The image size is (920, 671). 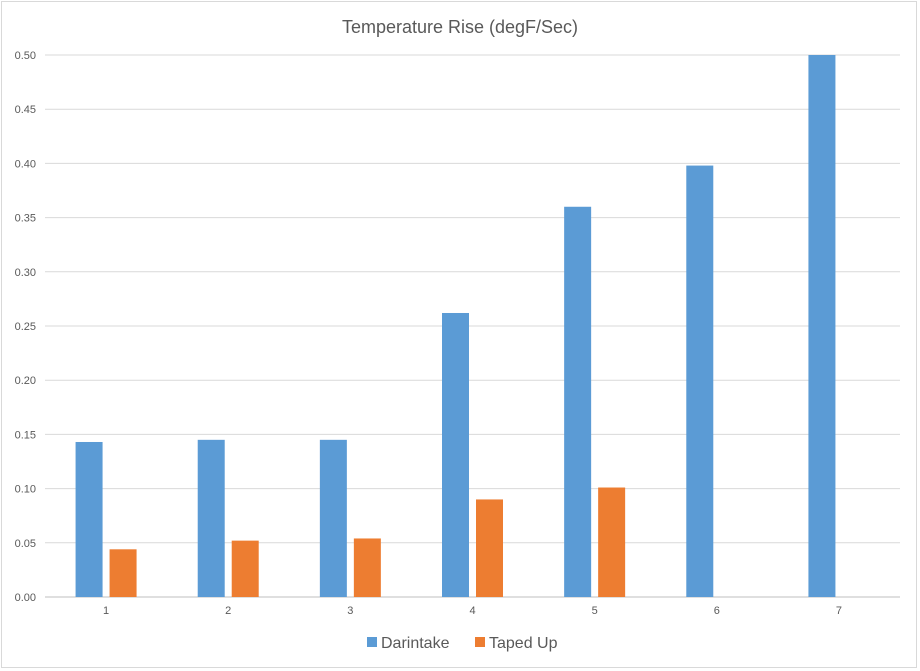 I want to click on x-axis-ticks: 1 2 3 4 5 6 7, so click(x=472, y=611).